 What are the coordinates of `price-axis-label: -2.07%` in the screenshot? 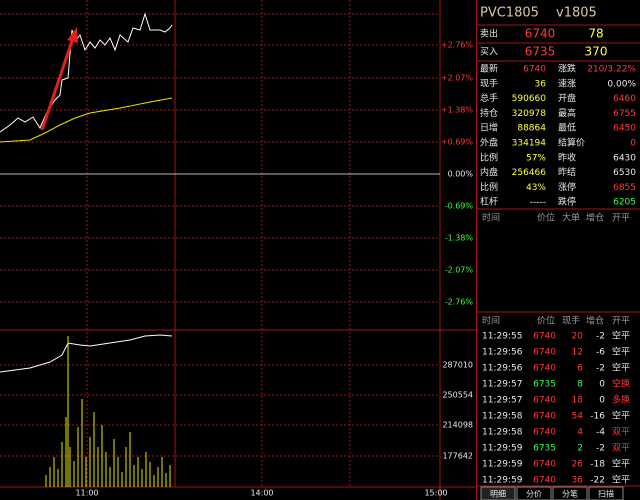 It's located at (459, 270).